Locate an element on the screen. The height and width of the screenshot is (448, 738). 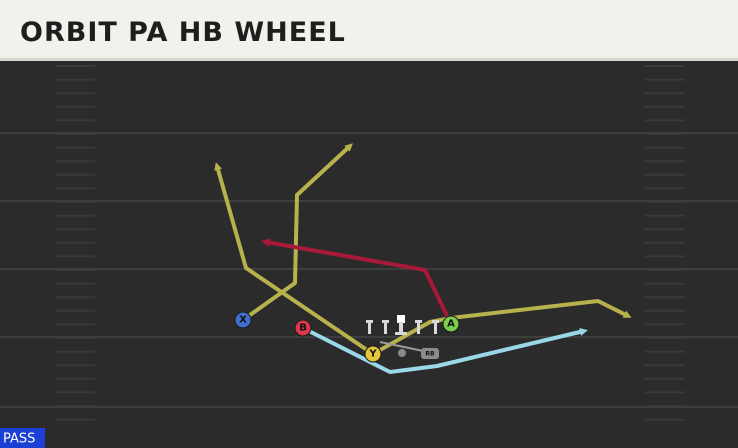
route-x is located at coordinates (297, 232).